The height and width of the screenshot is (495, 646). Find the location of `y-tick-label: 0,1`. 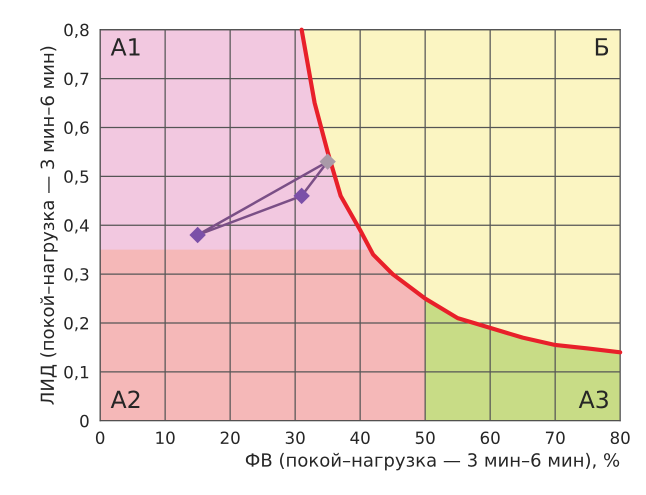

y-tick-label: 0,1 is located at coordinates (76, 373).